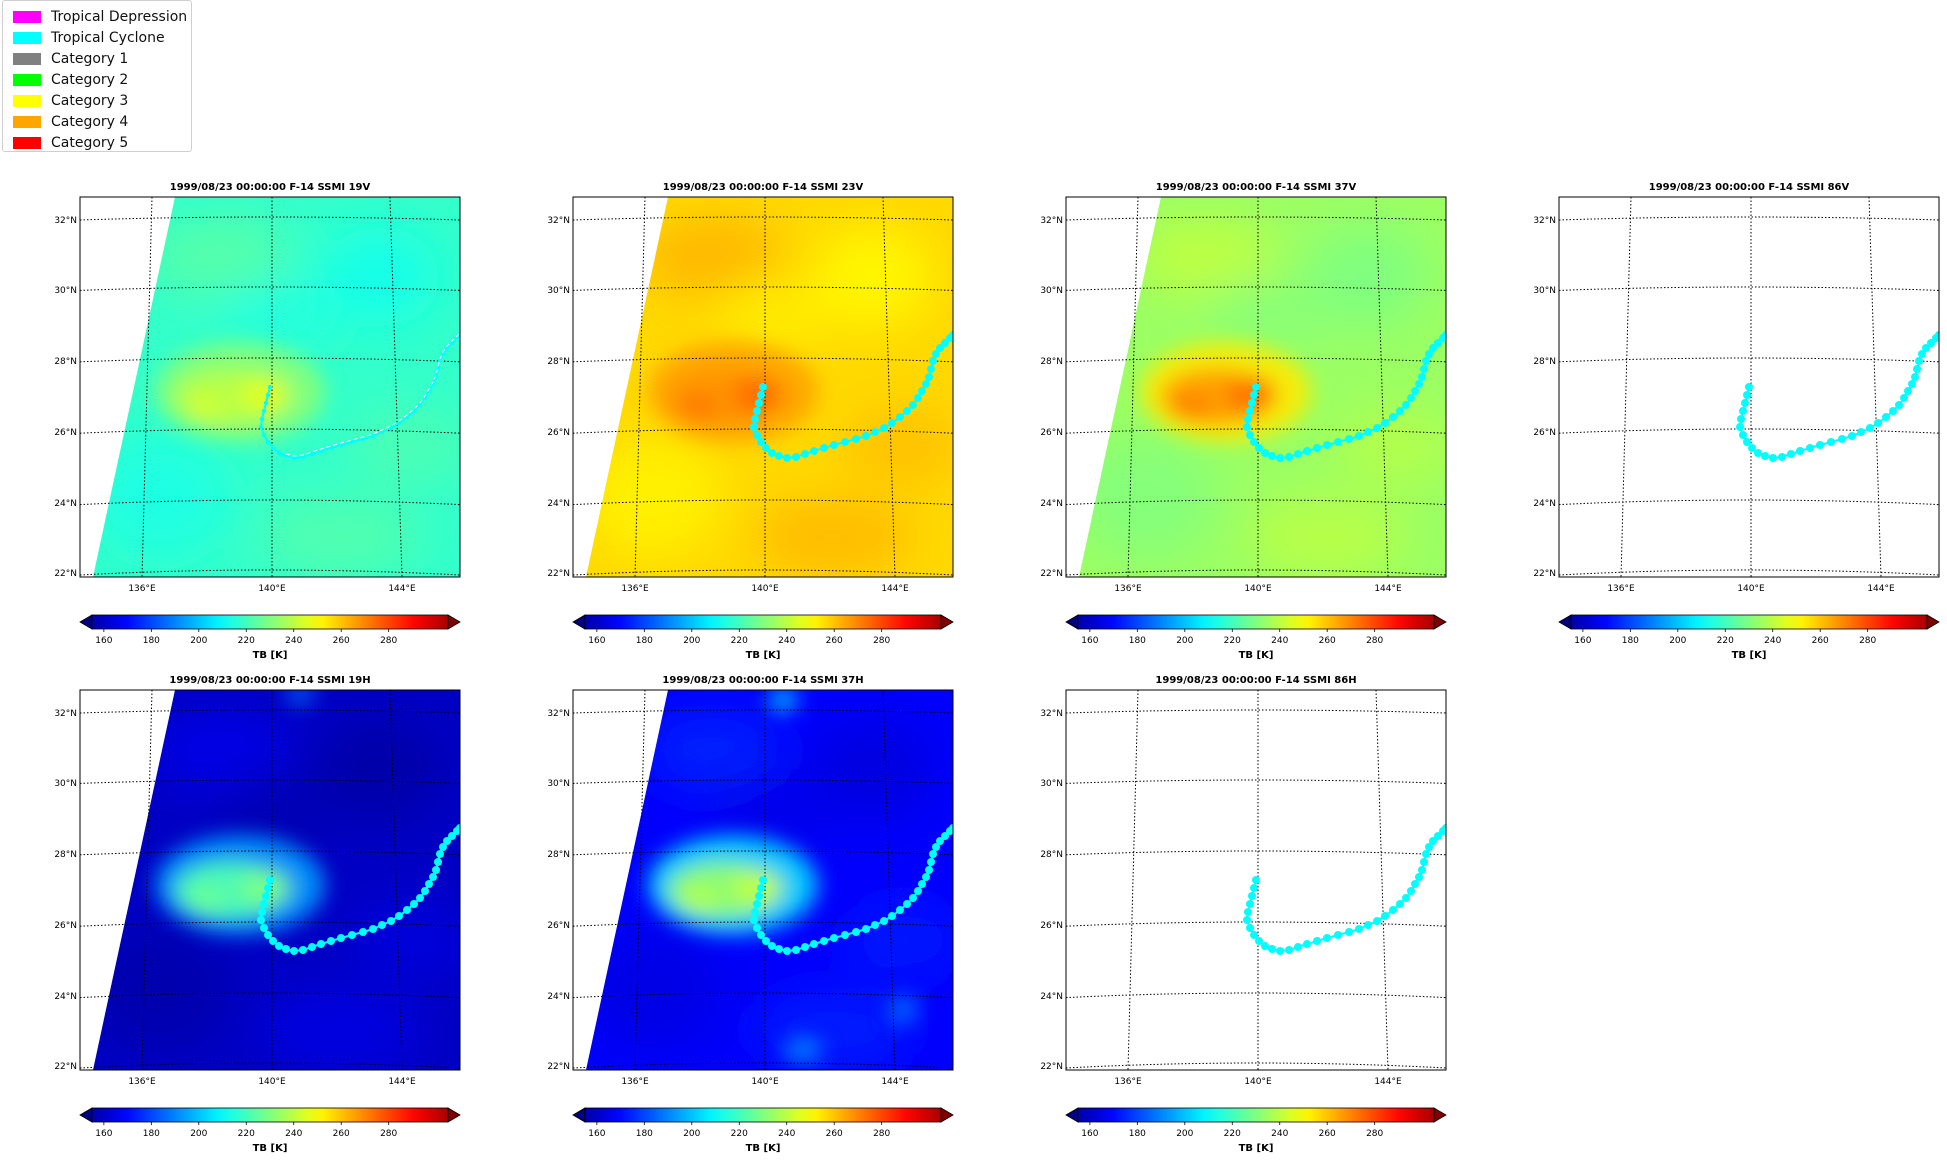 Image resolution: width=1947 pixels, height=1162 pixels. I want to click on latitude-label: 24°N, so click(1544, 504).